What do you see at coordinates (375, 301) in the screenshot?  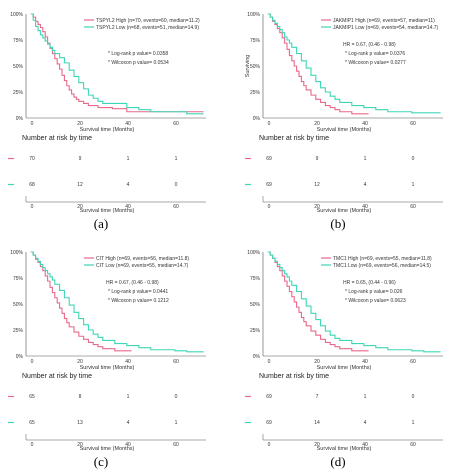 I see `wilcoxon-pvalue-text: * Wilcoxon p value= 0.0623` at bounding box center [375, 301].